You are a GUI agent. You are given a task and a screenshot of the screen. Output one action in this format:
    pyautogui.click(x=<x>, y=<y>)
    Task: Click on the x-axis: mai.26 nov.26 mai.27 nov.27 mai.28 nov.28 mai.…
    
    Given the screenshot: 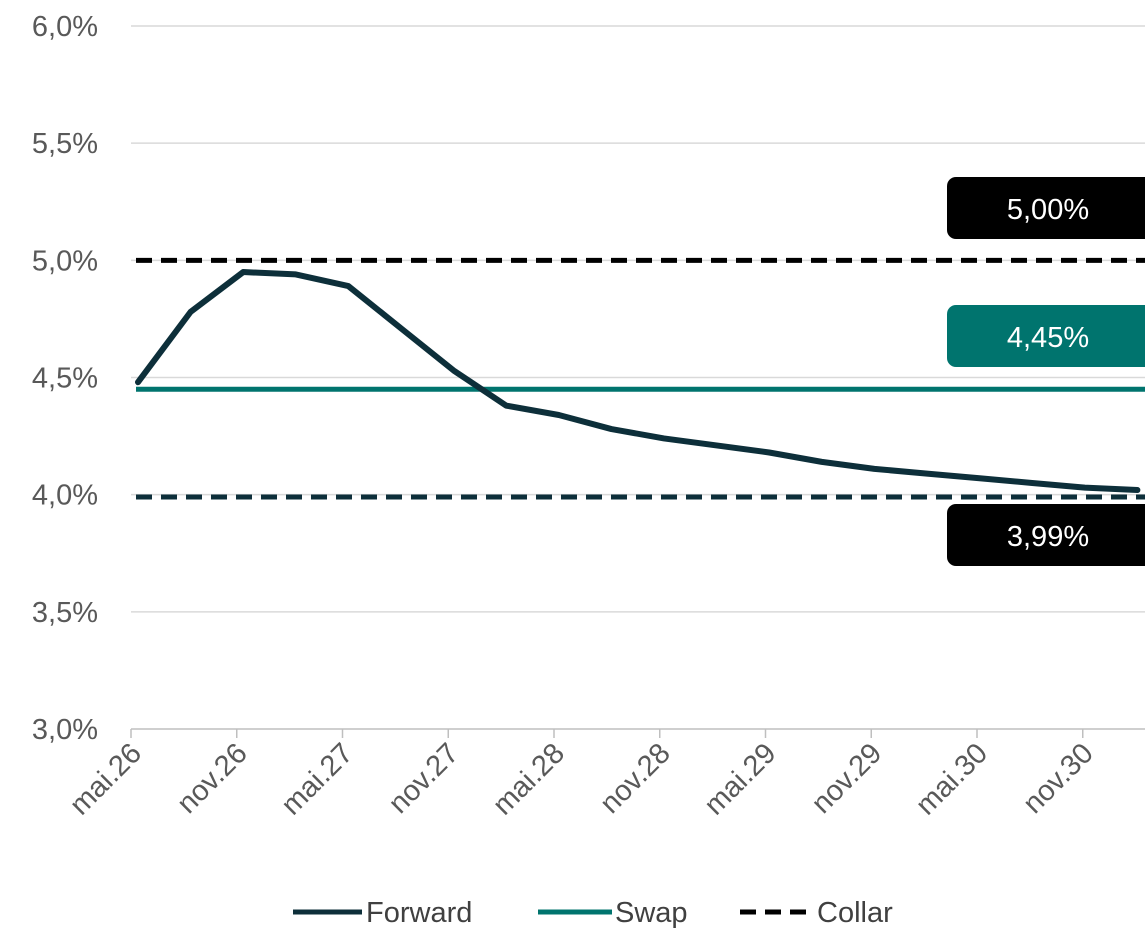 What is the action you would take?
    pyautogui.click(x=582, y=775)
    